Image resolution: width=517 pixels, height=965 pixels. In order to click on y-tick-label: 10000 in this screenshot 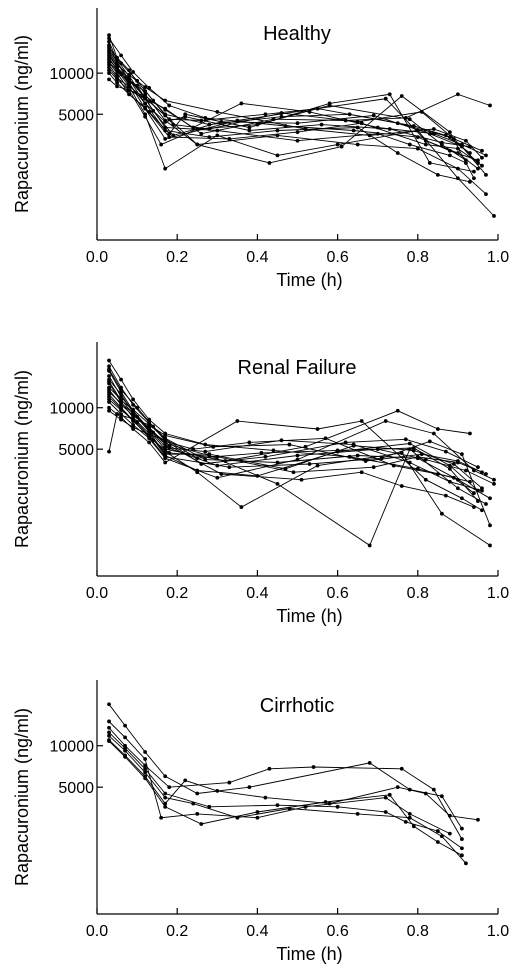, I will do `click(72, 747)`.